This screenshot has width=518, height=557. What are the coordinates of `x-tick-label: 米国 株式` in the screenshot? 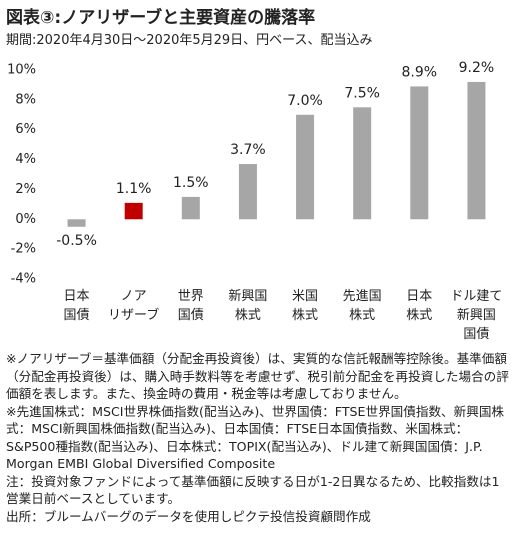 It's located at (304, 306).